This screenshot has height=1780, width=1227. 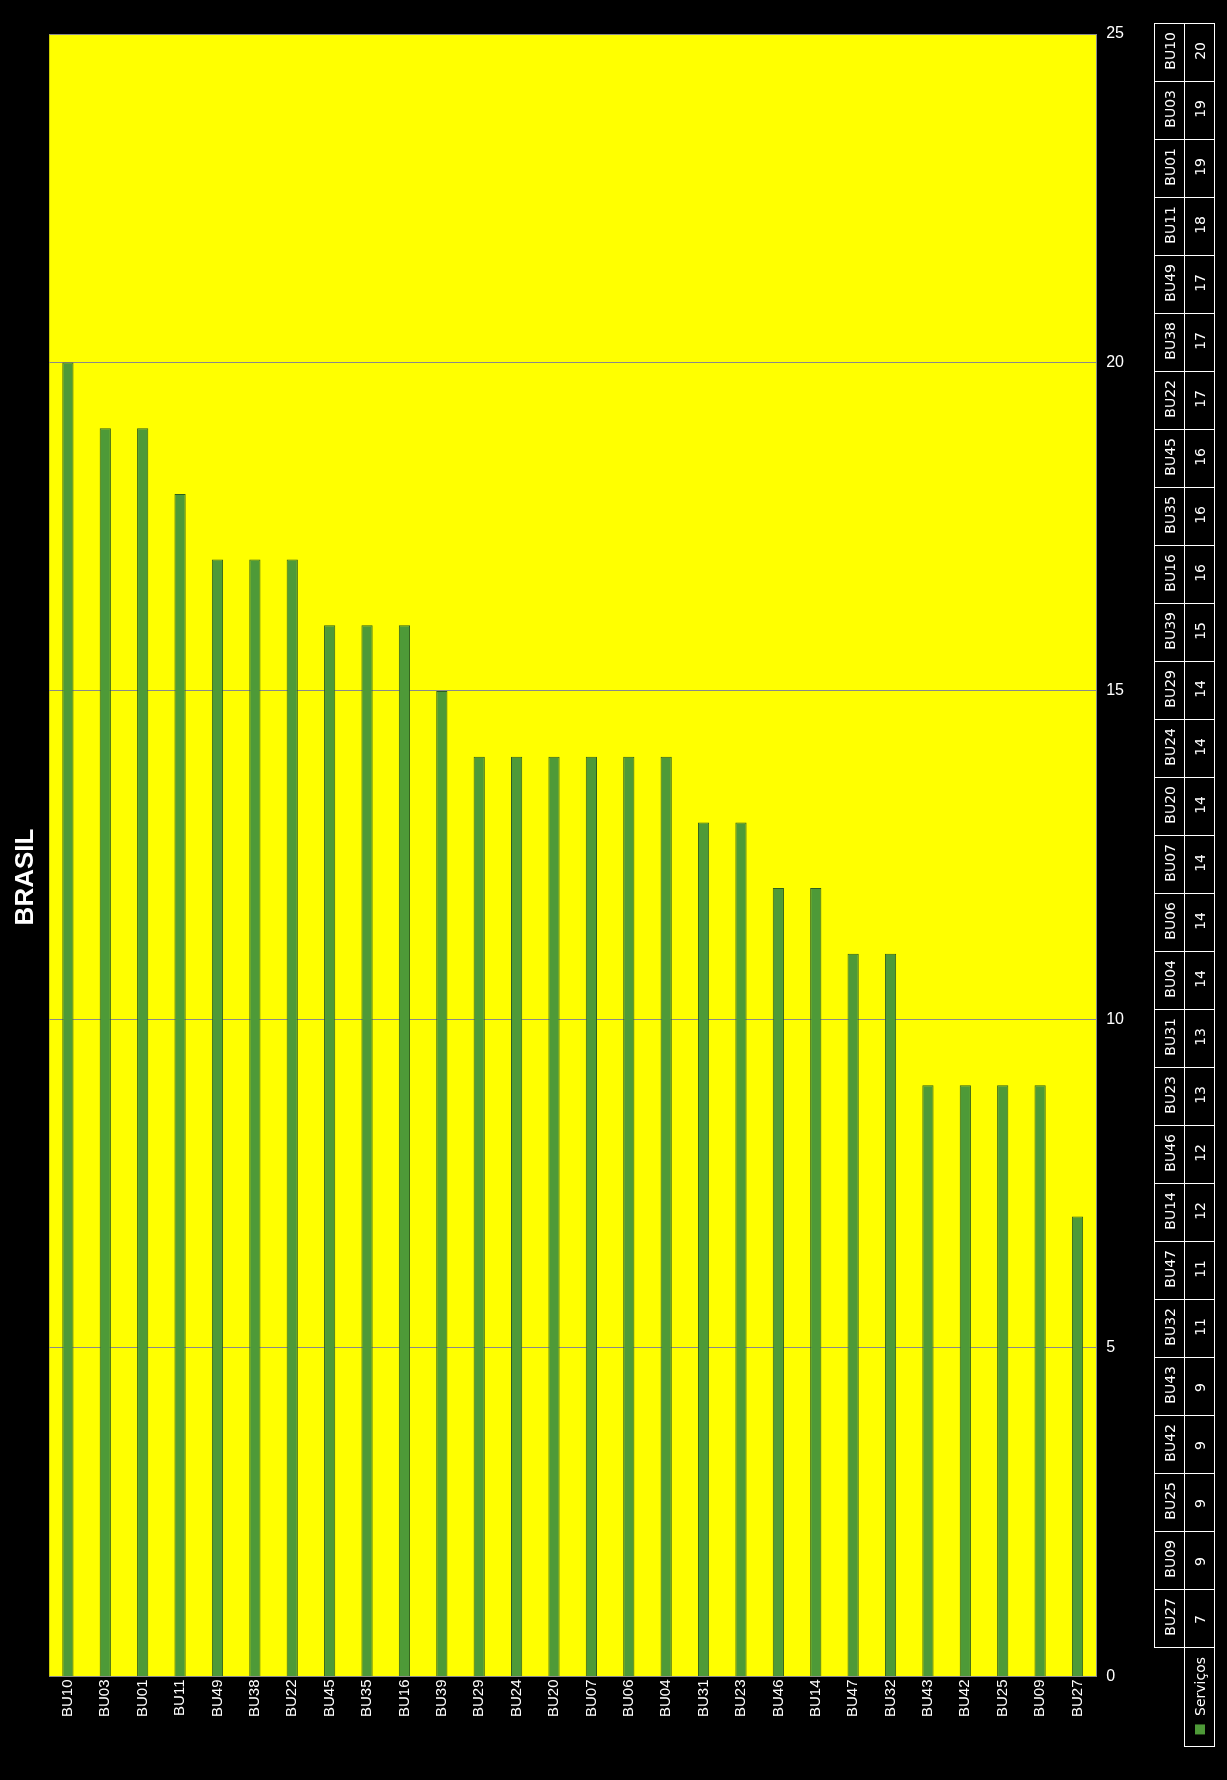 What do you see at coordinates (1169, 167) in the screenshot?
I see `category-label: BU01` at bounding box center [1169, 167].